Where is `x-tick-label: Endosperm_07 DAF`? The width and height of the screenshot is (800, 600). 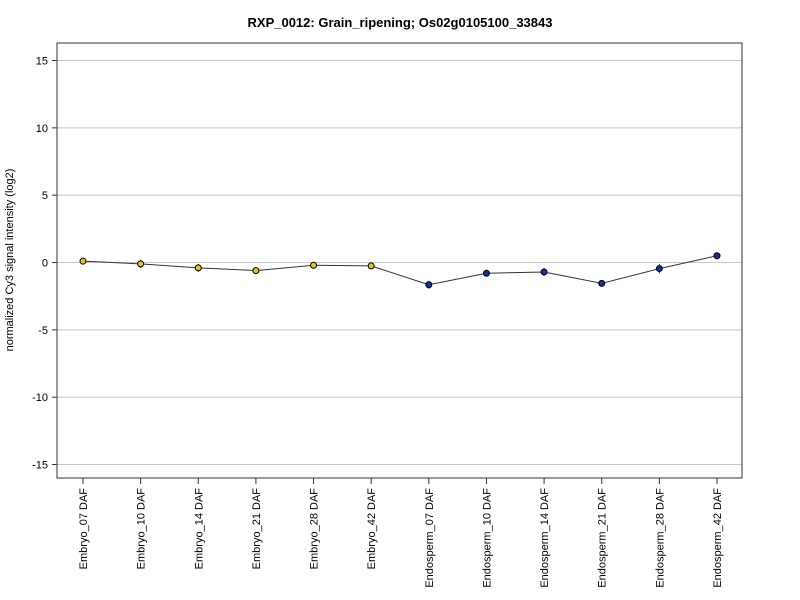
x-tick-label: Endosperm_07 DAF is located at coordinates (430, 538).